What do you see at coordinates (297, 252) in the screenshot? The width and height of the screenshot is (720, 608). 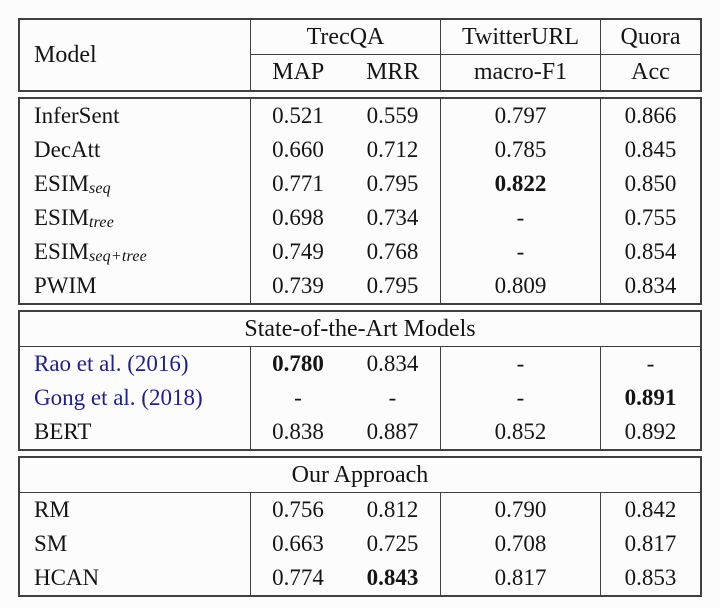 I see `map-value: 0.749` at bounding box center [297, 252].